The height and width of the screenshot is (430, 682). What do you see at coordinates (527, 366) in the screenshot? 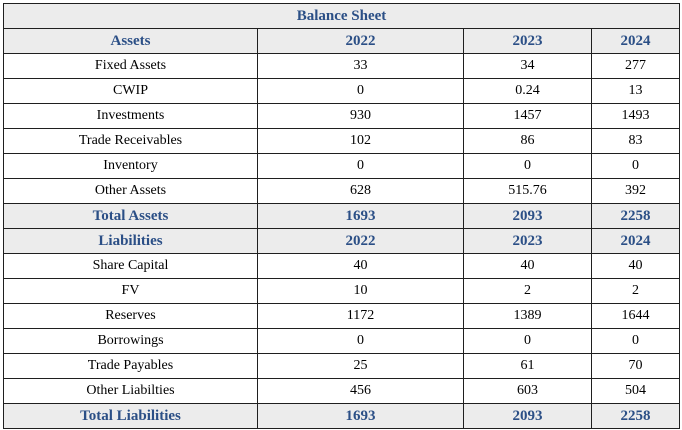
I see `liabilities-row-year-2023-cell: 61` at bounding box center [527, 366].